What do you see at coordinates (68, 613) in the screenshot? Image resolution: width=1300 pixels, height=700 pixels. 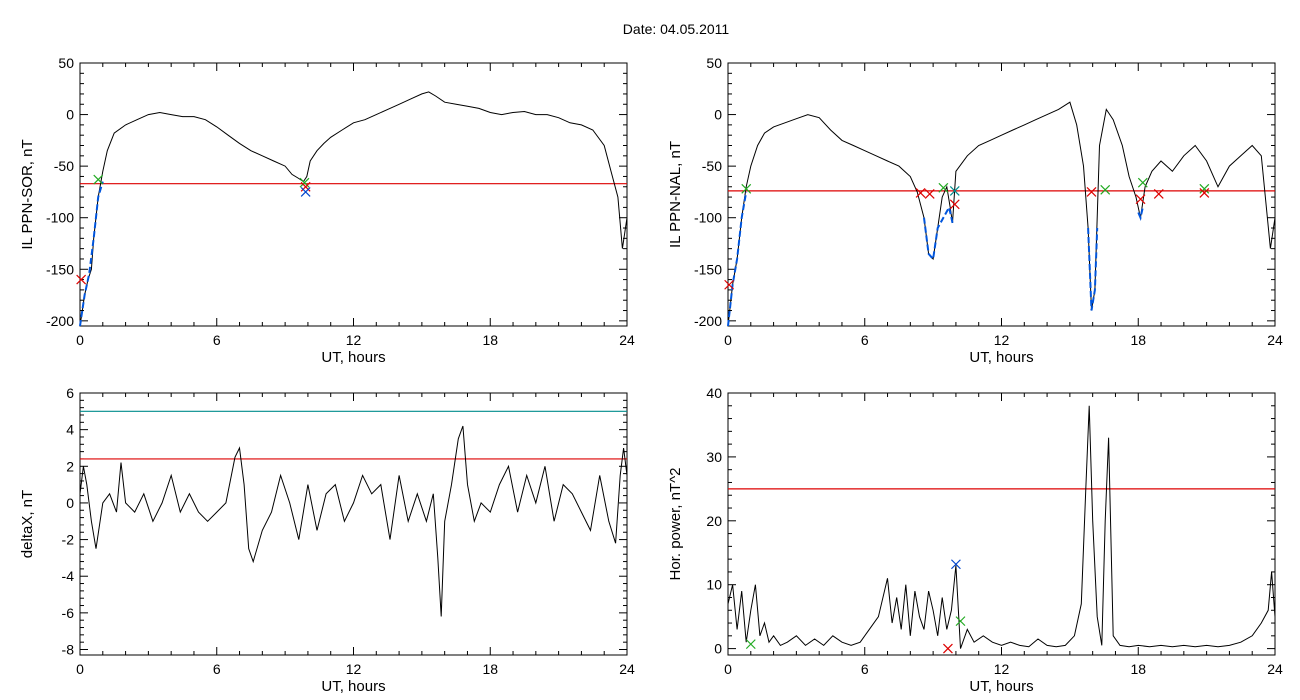 I see `y-tick-label: -6` at bounding box center [68, 613].